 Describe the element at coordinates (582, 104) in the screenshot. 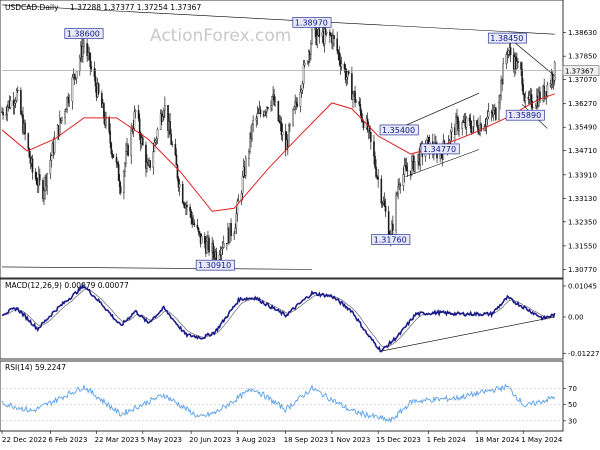

I see `y-tick-label: 1.36270` at that location.